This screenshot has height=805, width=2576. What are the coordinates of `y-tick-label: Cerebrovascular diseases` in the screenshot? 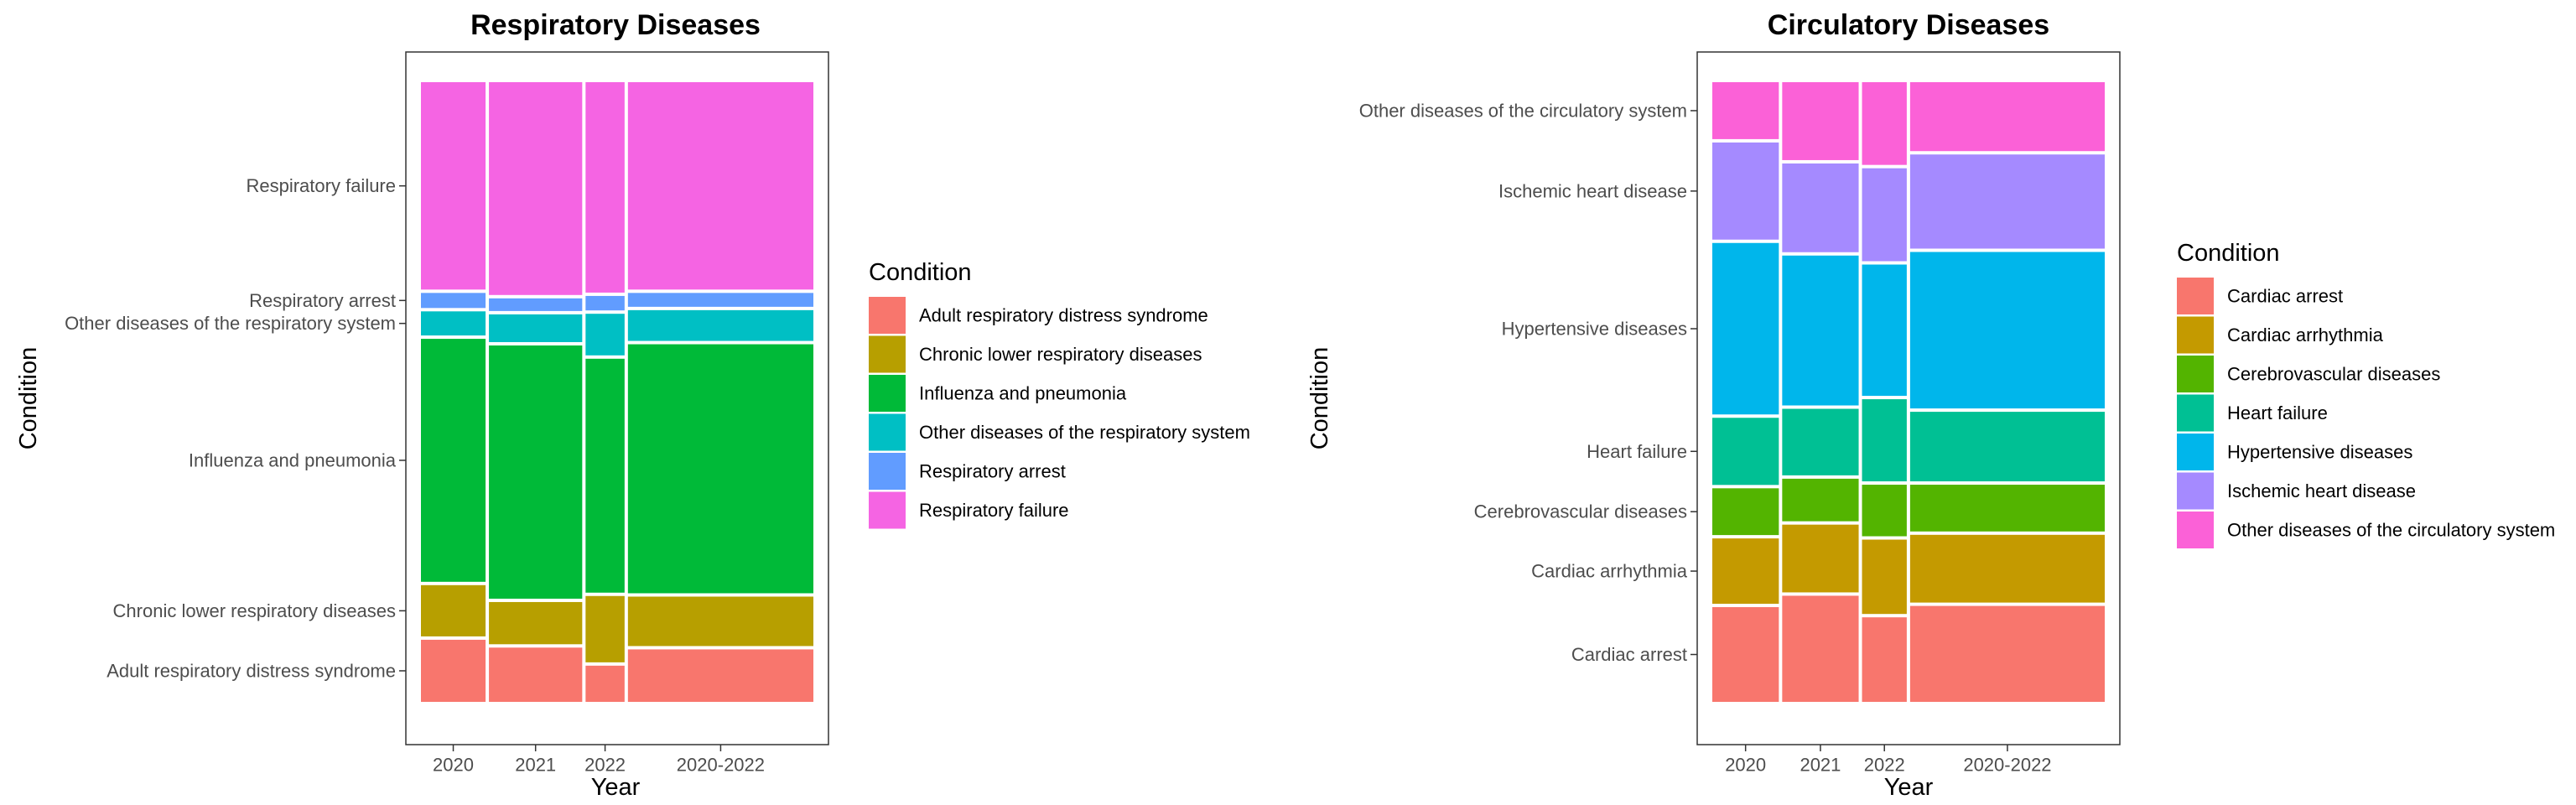 It's located at (1580, 511).